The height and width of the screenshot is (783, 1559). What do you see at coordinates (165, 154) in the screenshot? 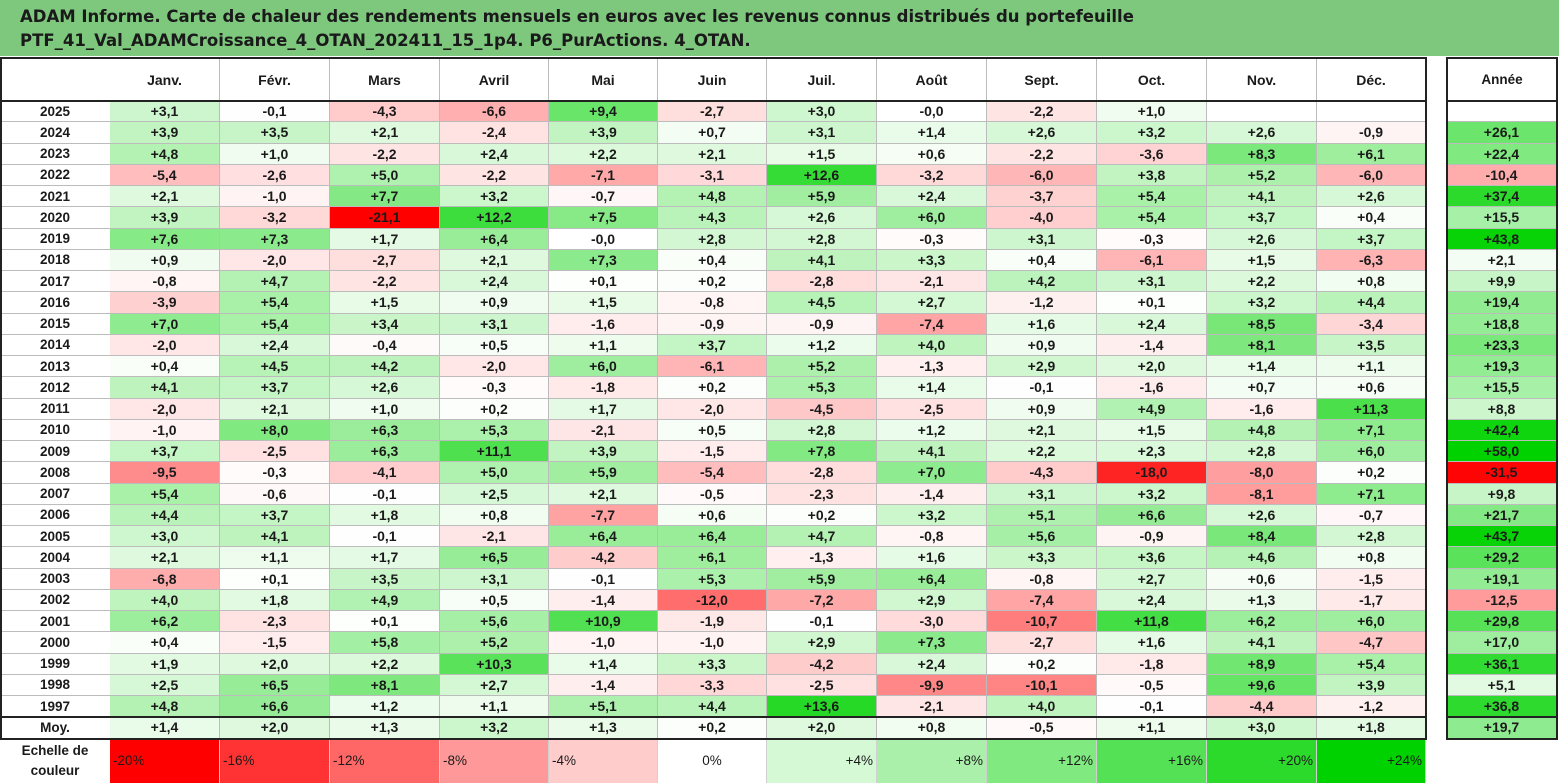
I see `heatmap-cell: +4,8` at bounding box center [165, 154].